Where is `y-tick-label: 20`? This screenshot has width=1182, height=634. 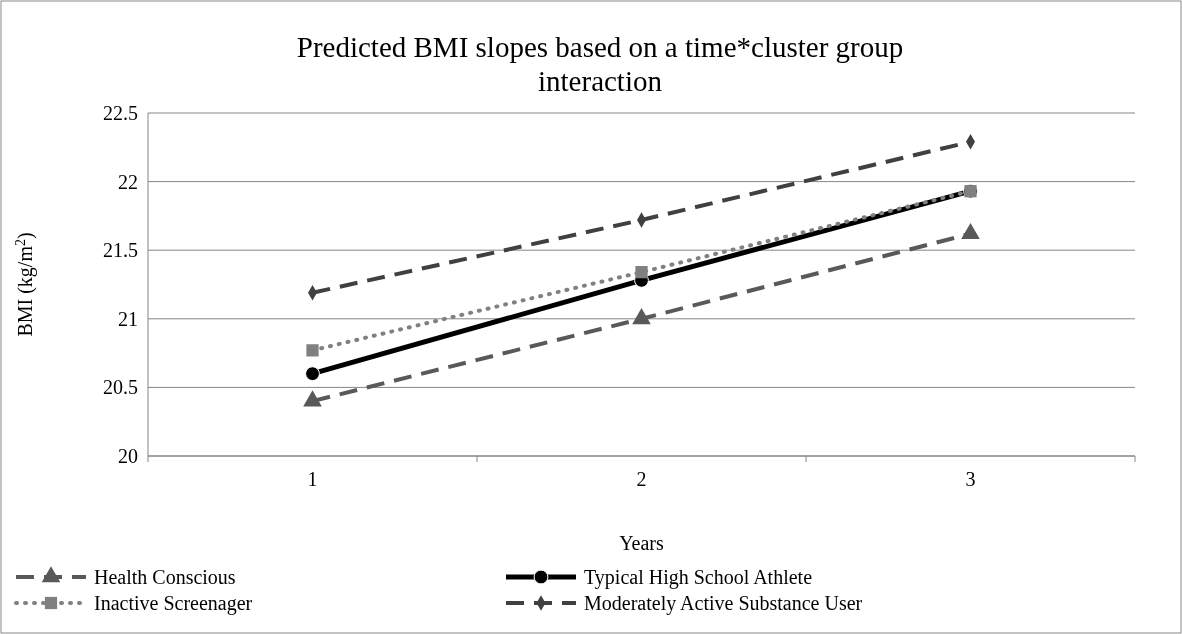
y-tick-label: 20 is located at coordinates (128, 456).